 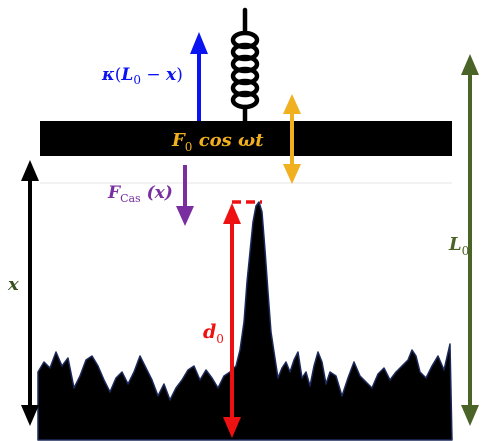 What do you see at coordinates (292, 139) in the screenshot?
I see `drive-amplitude-arrow` at bounding box center [292, 139].